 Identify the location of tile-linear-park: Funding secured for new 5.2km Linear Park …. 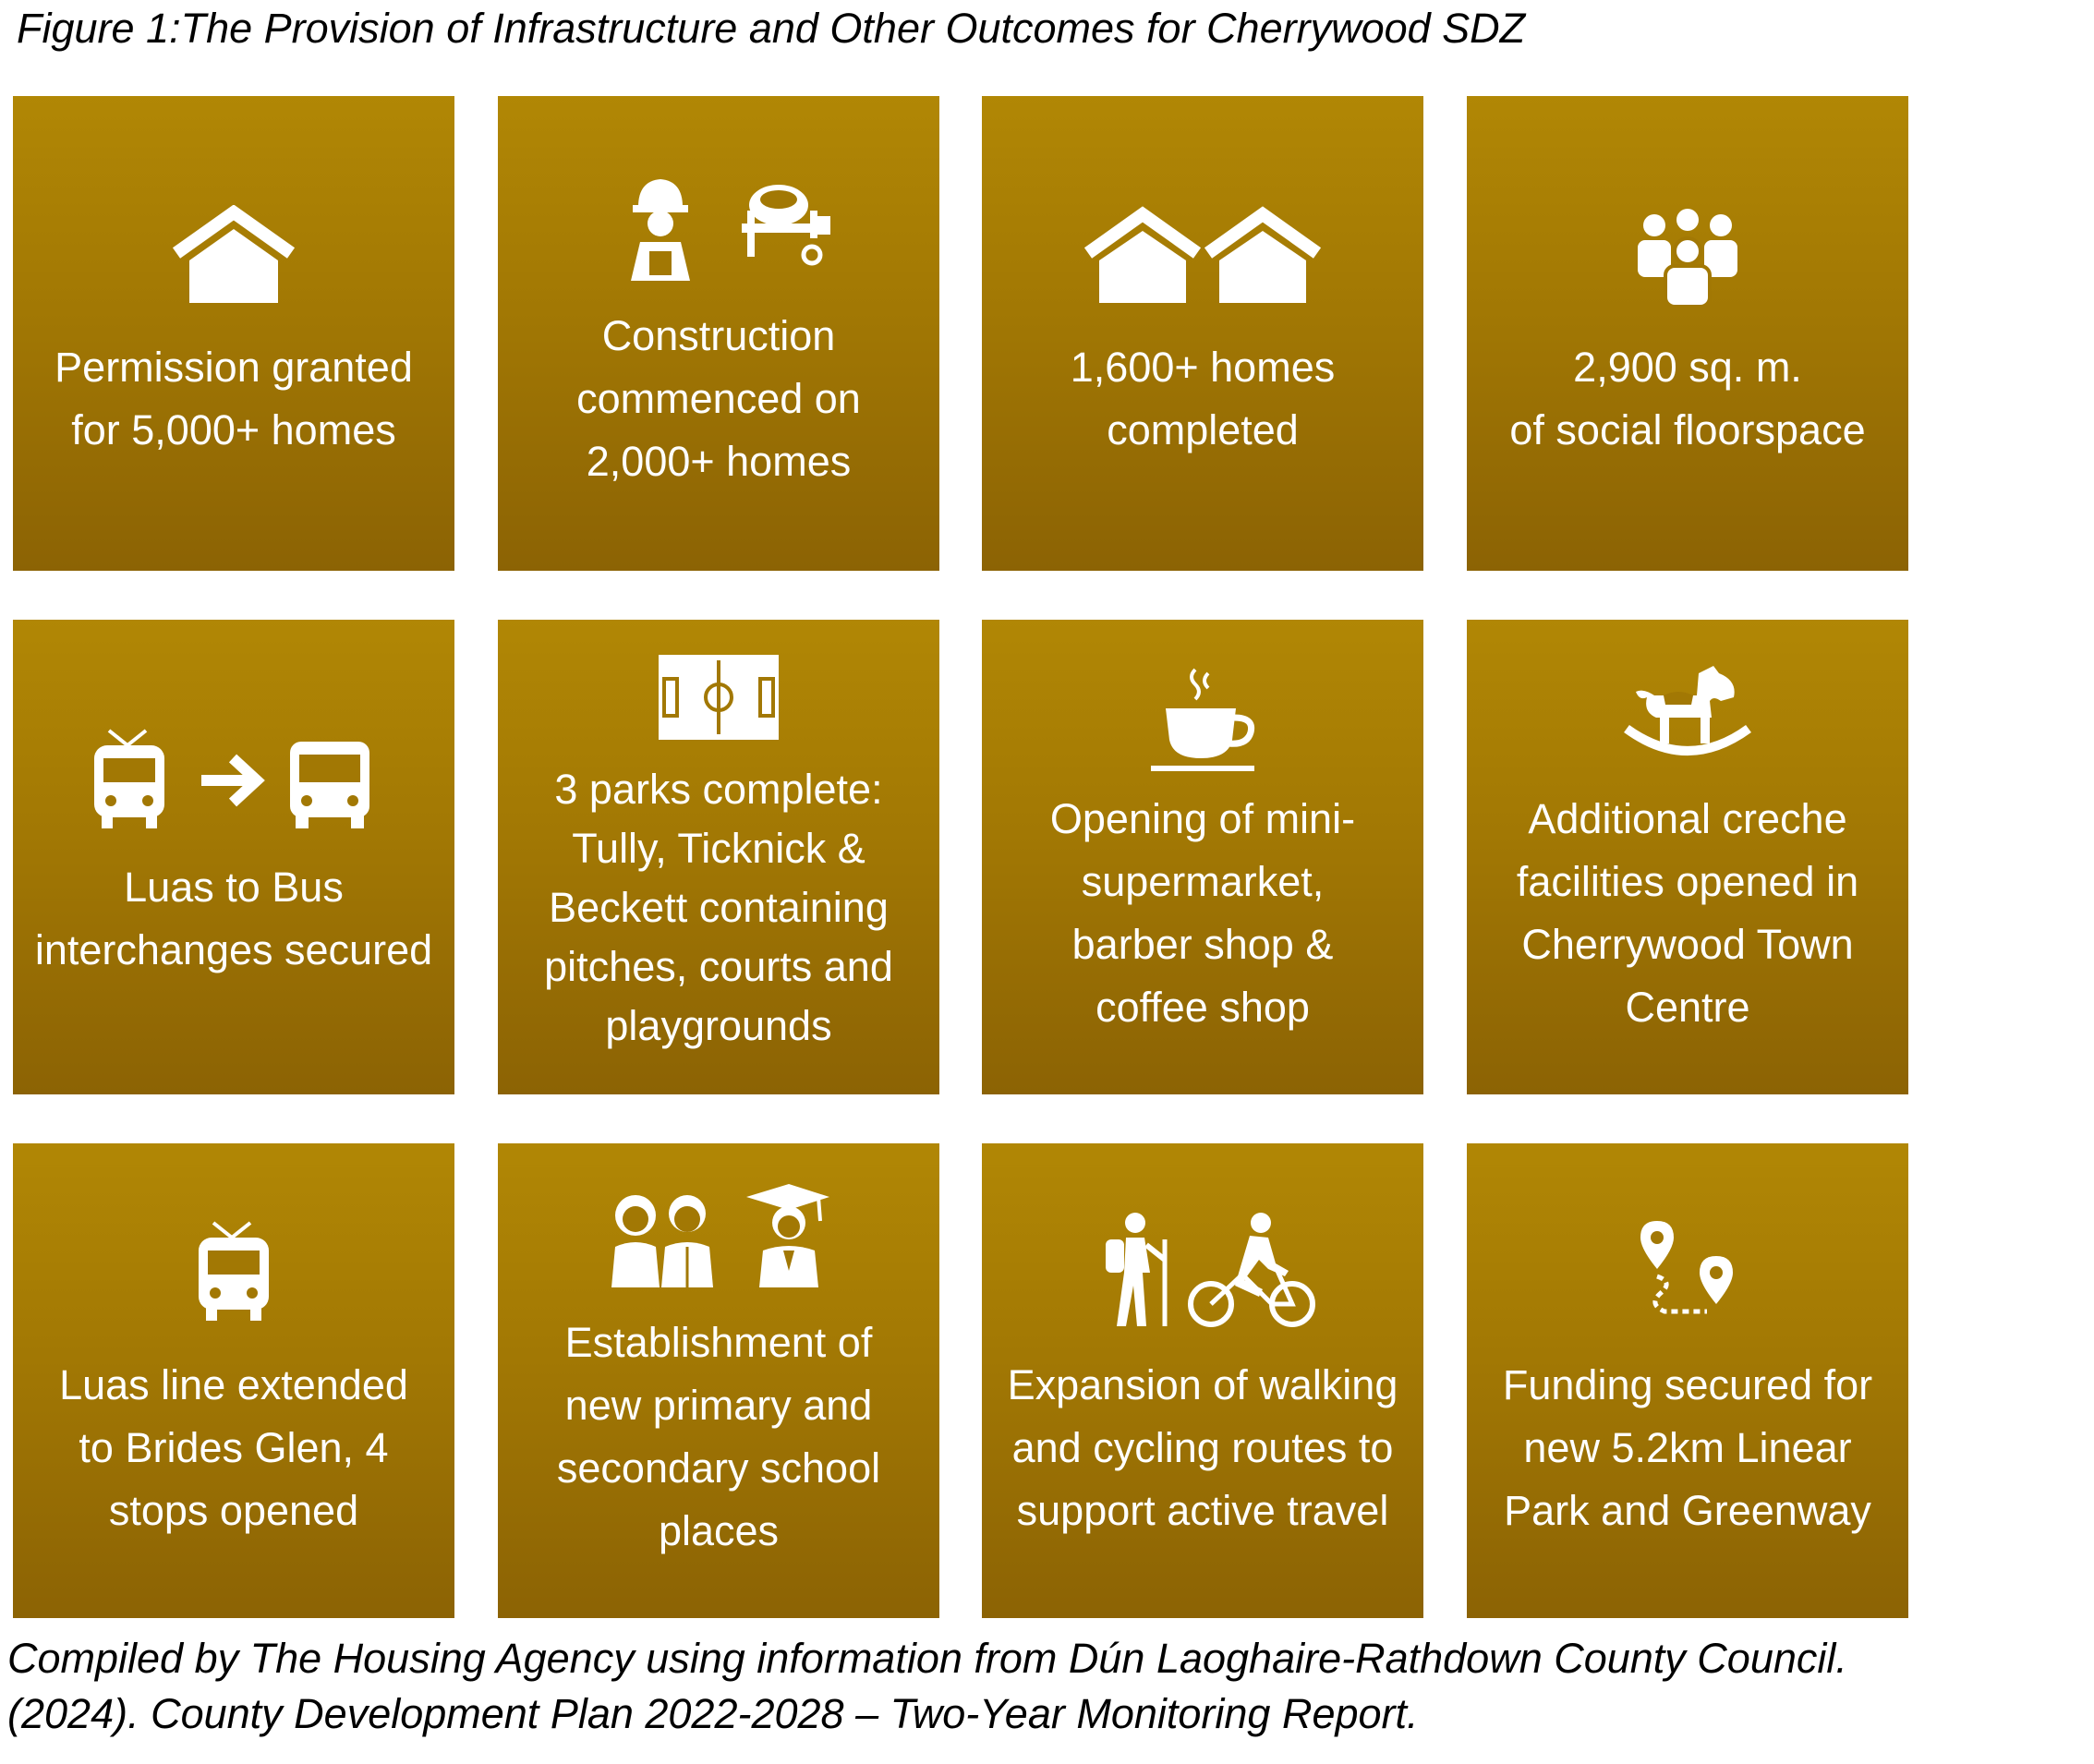
(1688, 1380).